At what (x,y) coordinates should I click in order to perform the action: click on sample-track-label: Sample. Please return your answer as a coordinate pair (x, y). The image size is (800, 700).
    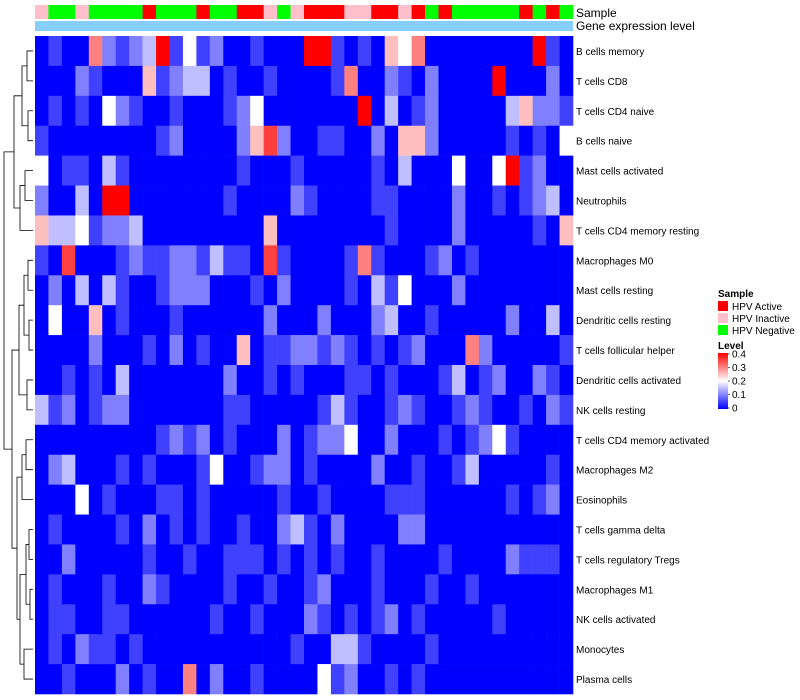
    Looking at the image, I should click on (596, 13).